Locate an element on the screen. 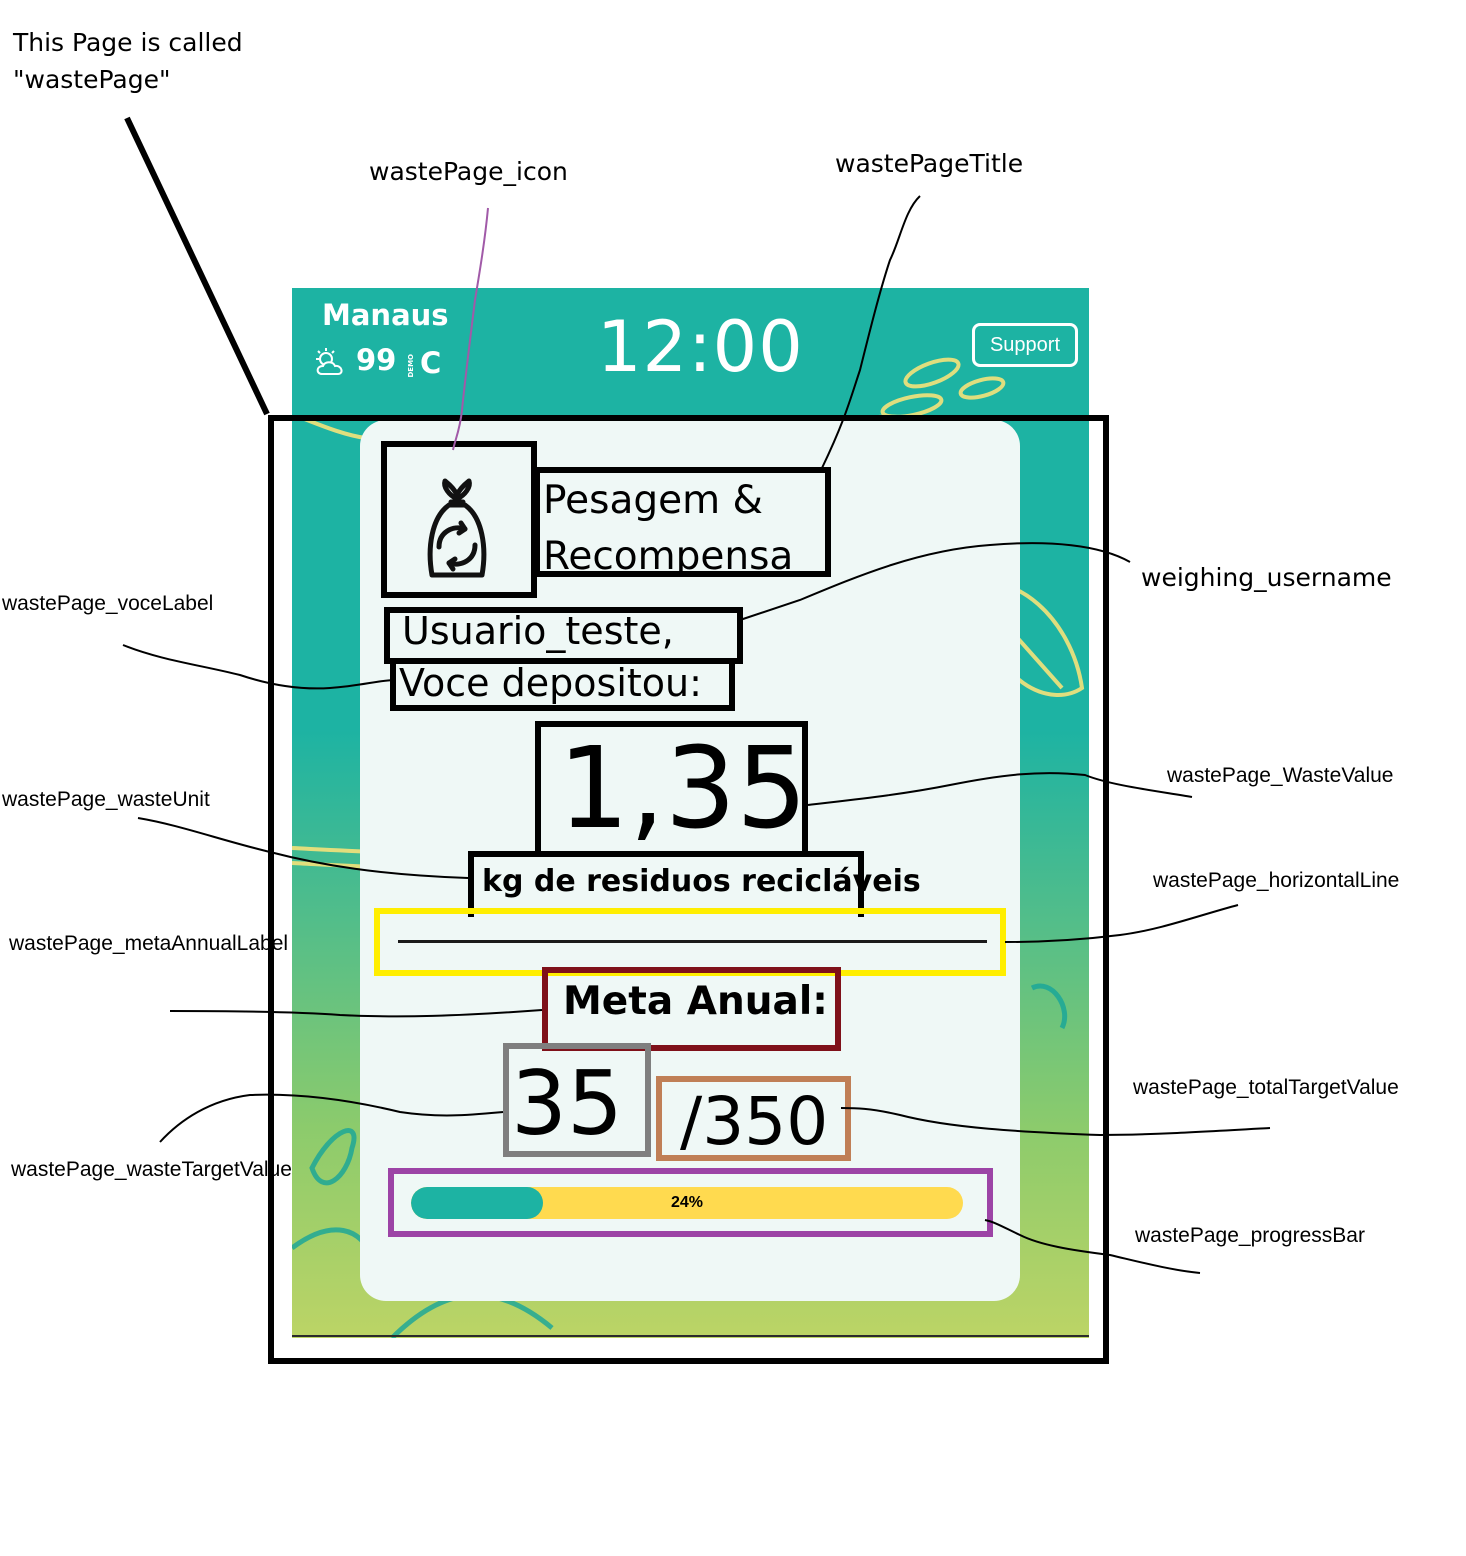 The image size is (1466, 1556). temperature-value: 99 is located at coordinates (376, 360).